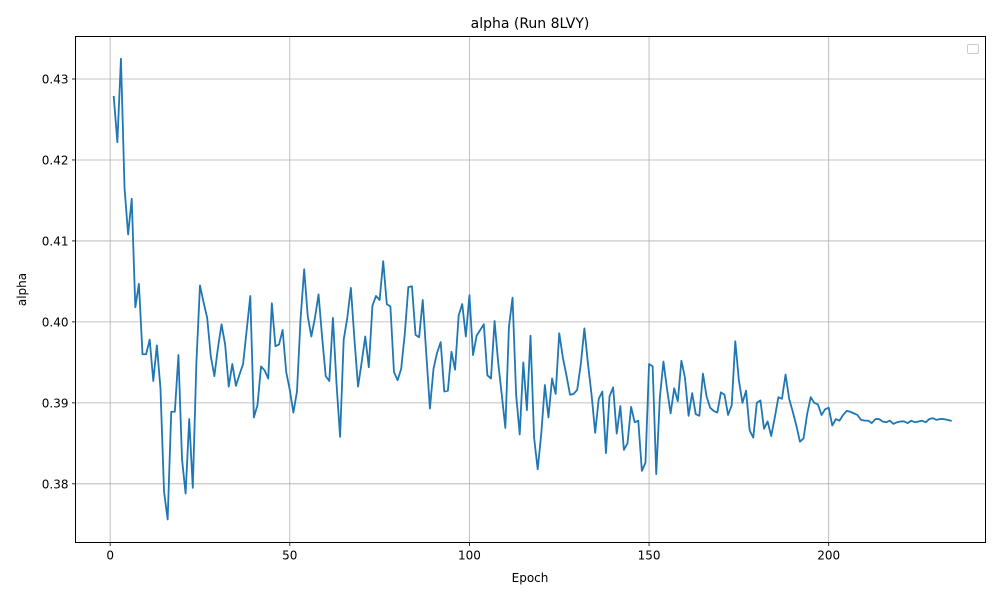  I want to click on x-tick-label: 0, so click(110, 556).